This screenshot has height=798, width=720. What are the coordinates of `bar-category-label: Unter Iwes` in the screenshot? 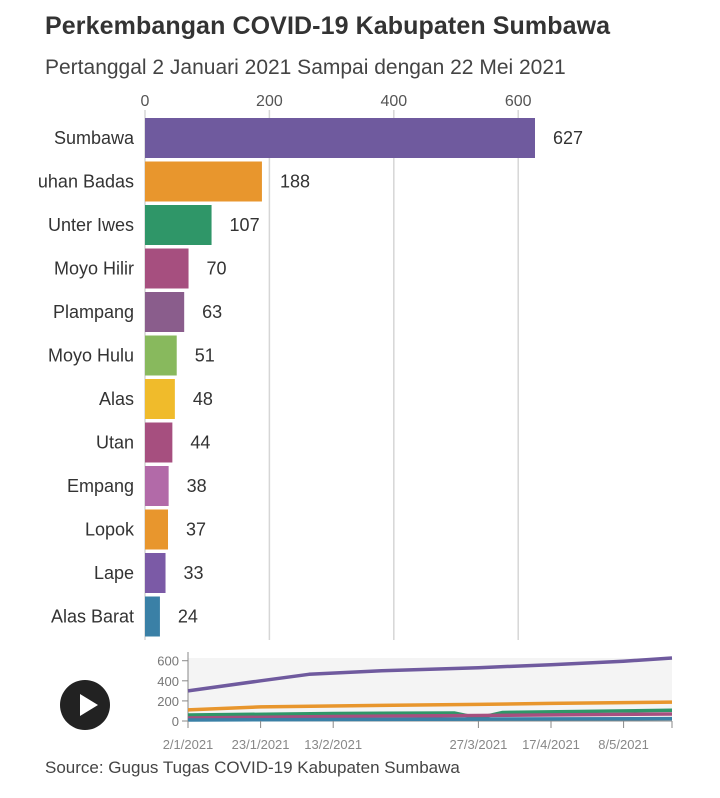 It's located at (91, 225).